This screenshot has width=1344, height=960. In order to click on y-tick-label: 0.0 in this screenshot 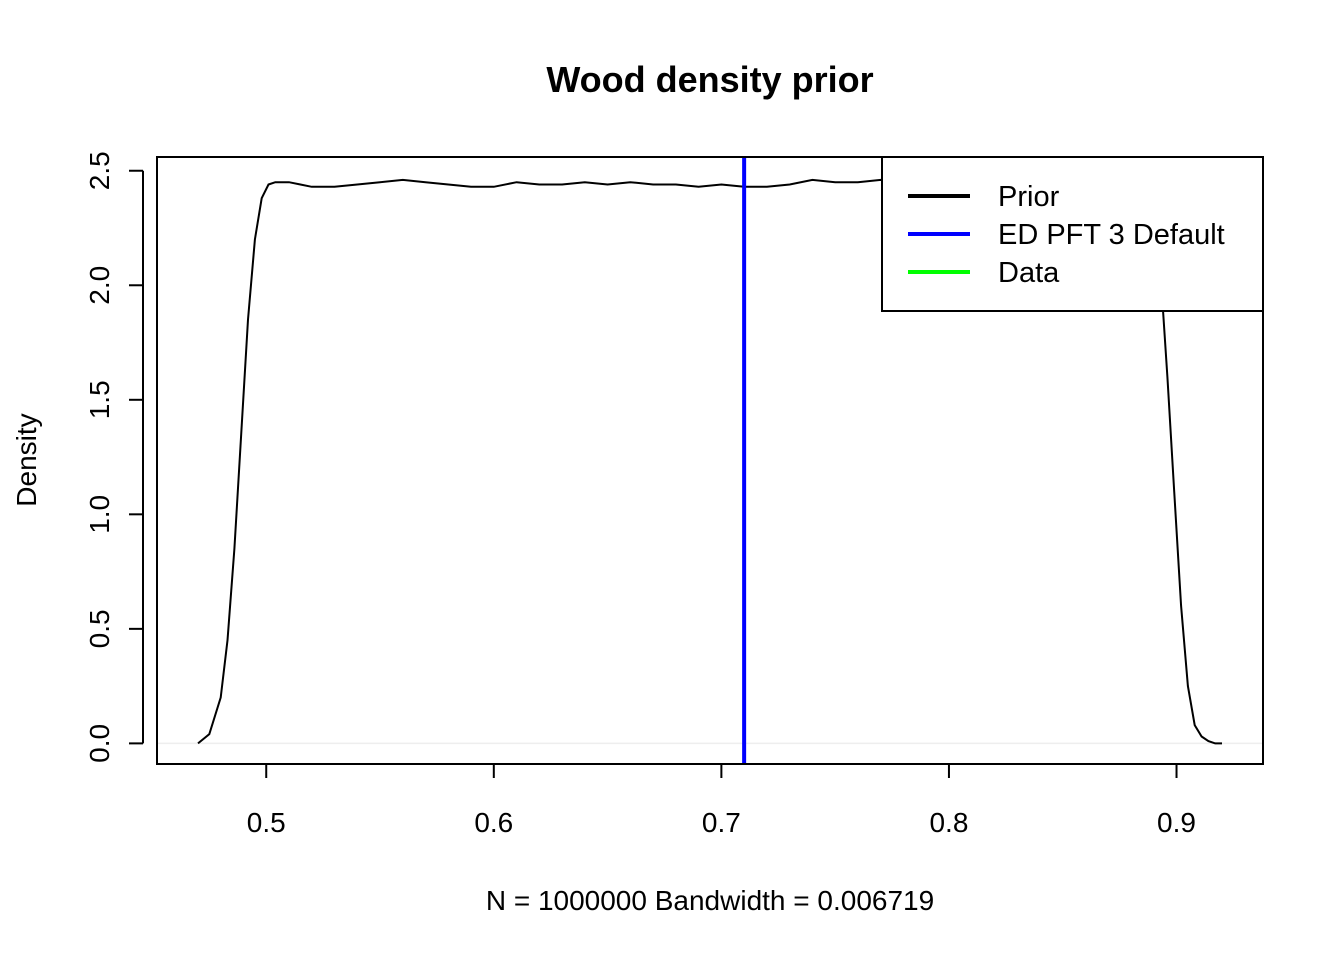, I will do `click(99, 743)`.